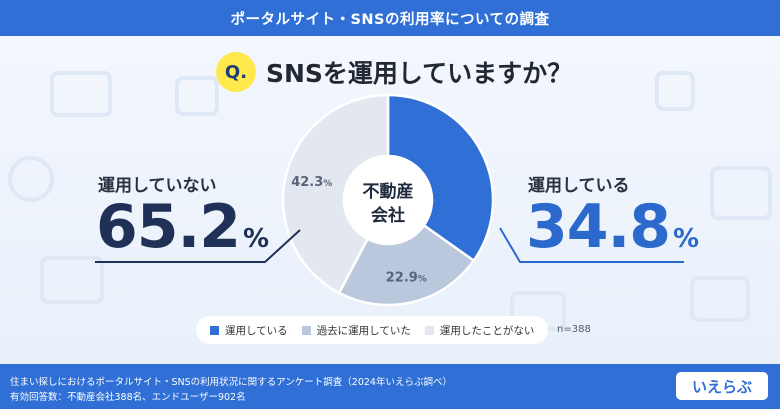 The width and height of the screenshot is (780, 409). I want to click on legend-item-2: 運用したことがない, so click(479, 330).